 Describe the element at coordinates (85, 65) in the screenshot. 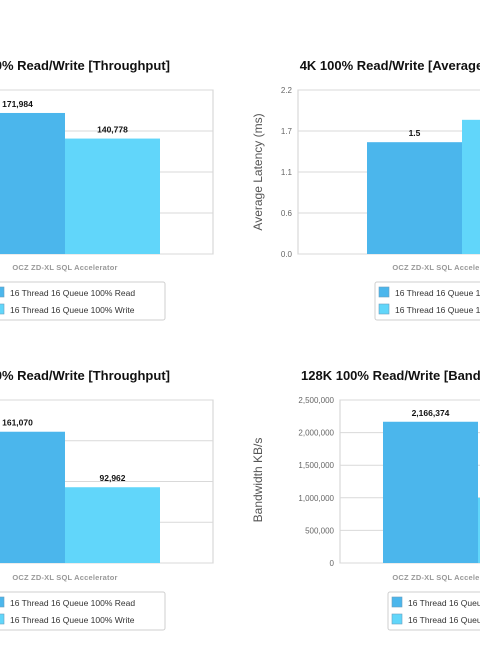

I see `chart-title: 4K 100% Read/Write [Throughput]` at that location.